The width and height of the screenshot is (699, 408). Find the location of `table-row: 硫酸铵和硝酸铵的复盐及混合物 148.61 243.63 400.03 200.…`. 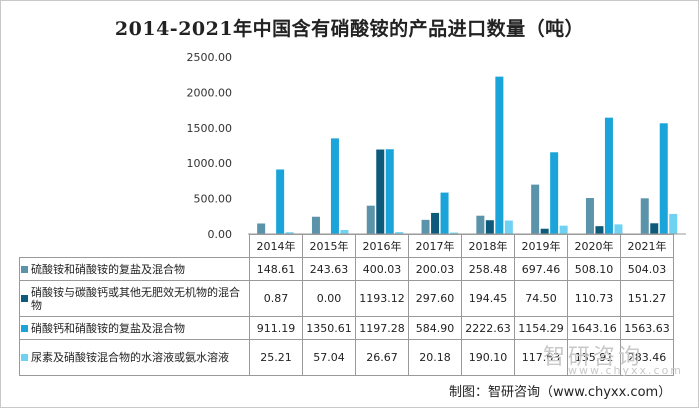

table-row: 硫酸铵和硝酸铵的复盐及混合物 148.61 243.63 400.03 200.… is located at coordinates (346, 269).